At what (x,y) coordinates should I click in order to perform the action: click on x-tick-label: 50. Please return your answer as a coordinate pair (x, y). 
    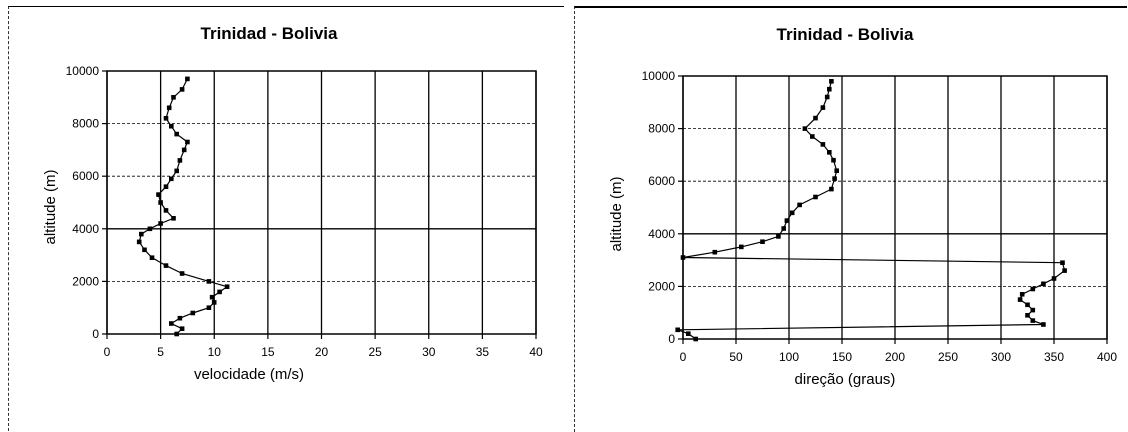
    Looking at the image, I should click on (736, 357).